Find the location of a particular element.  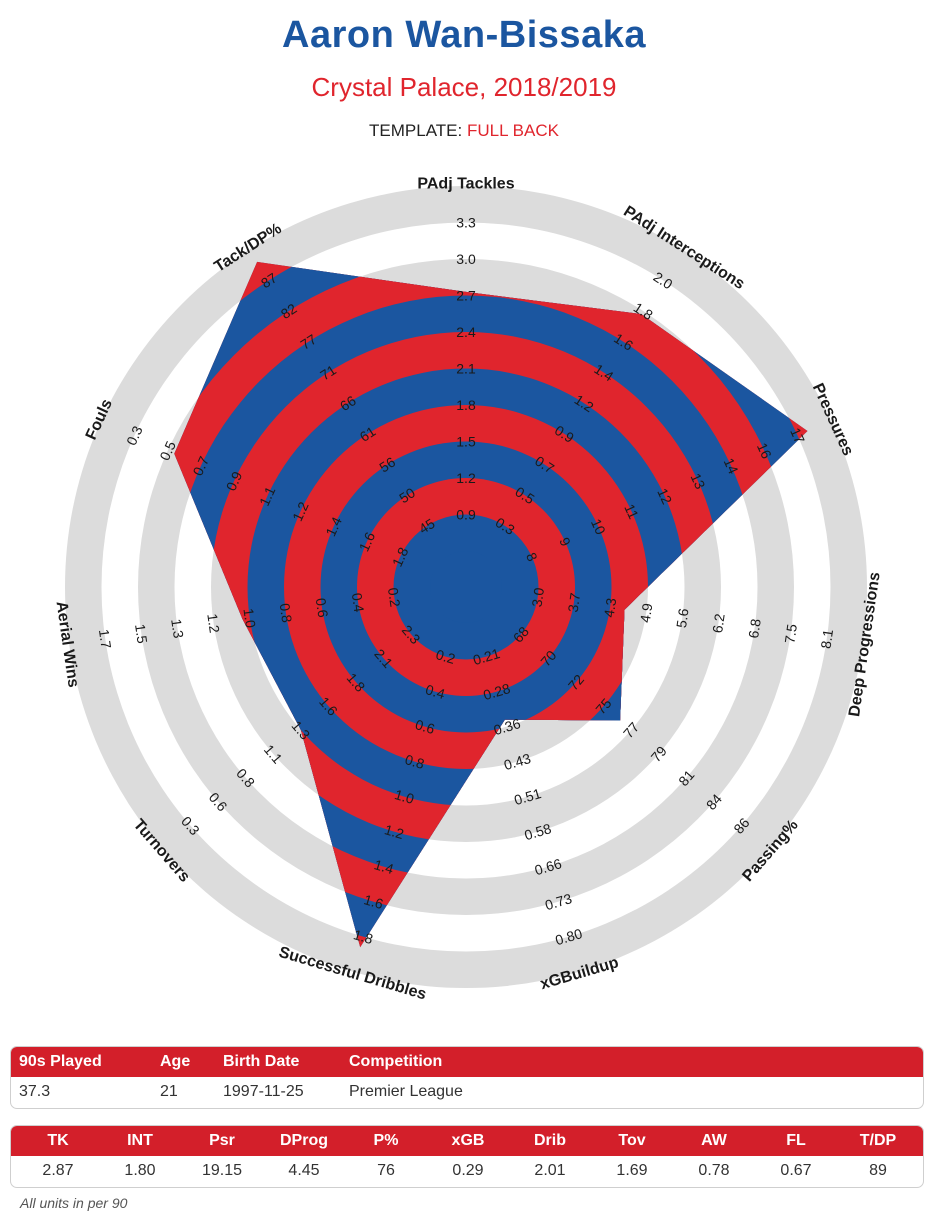

tick-label: 14 is located at coordinates (731, 465).